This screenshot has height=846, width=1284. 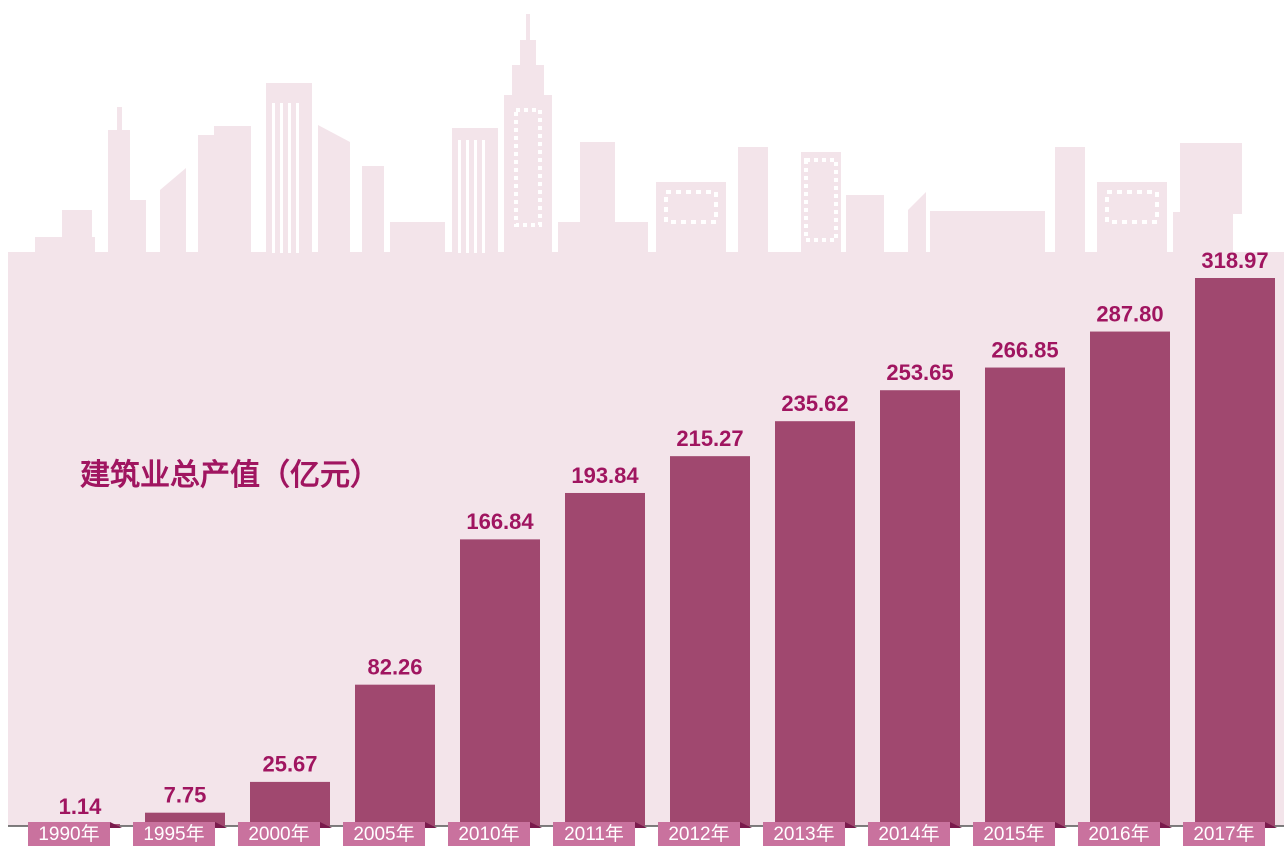 I want to click on value-label: 25.67, so click(x=289, y=764).